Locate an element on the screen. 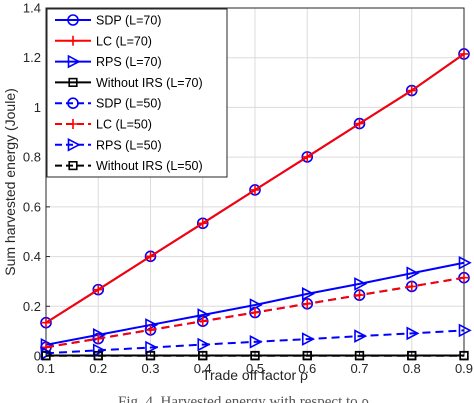 The image size is (474, 403). y-tick-label: 0.6 is located at coordinates (32, 206).